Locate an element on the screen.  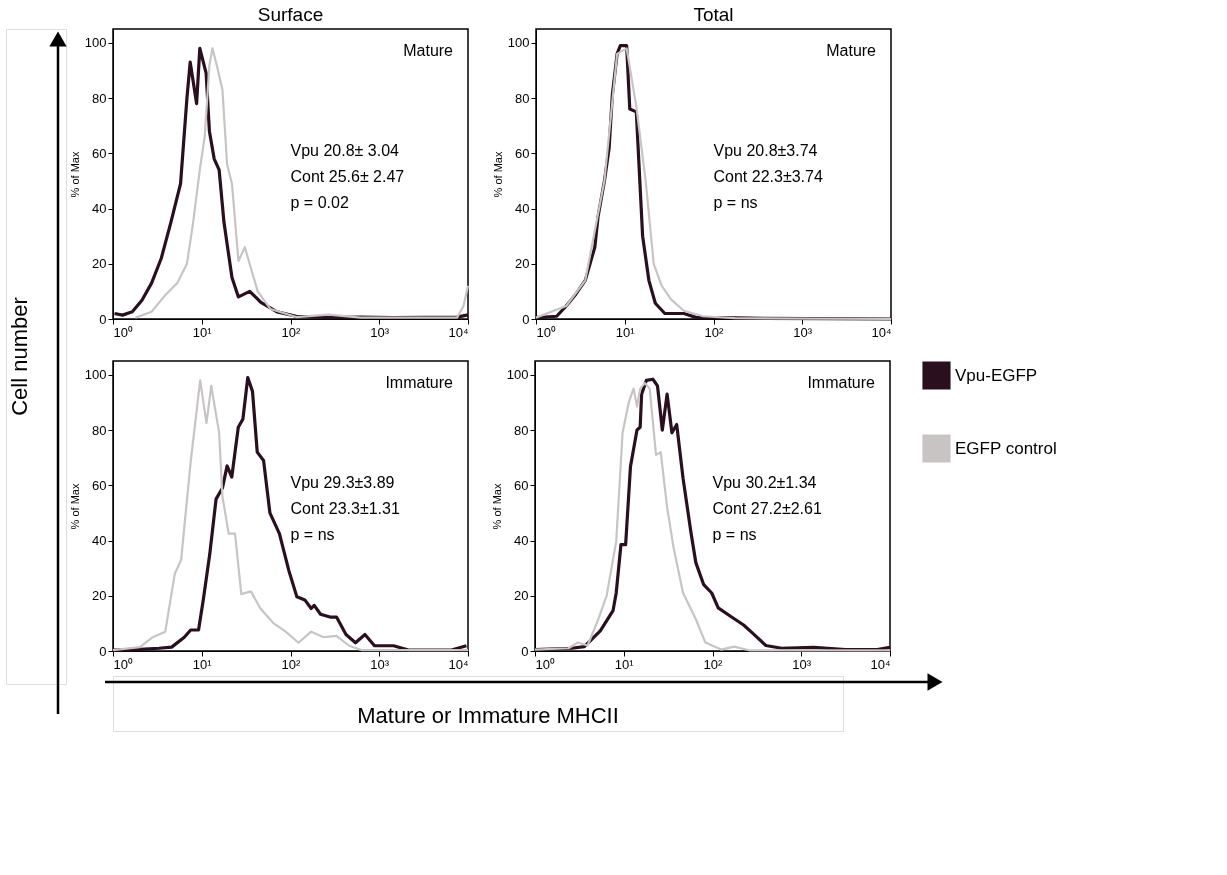
chart-title: Total is located at coordinates (713, 14).